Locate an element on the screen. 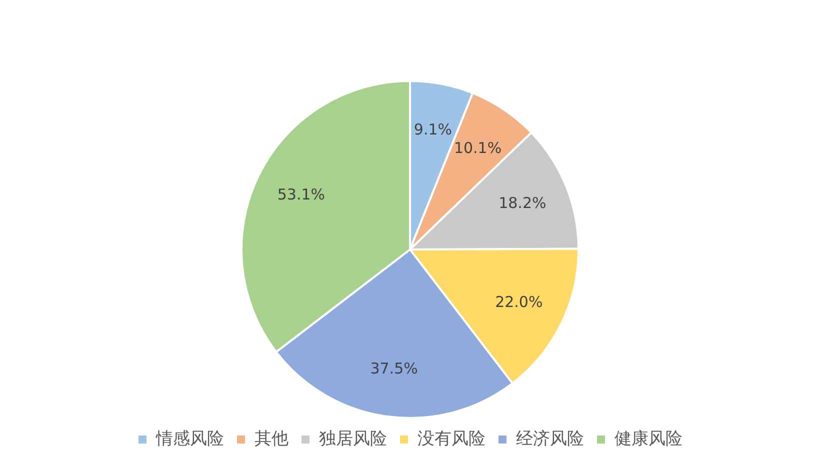  data-label: 10.1% is located at coordinates (478, 147).